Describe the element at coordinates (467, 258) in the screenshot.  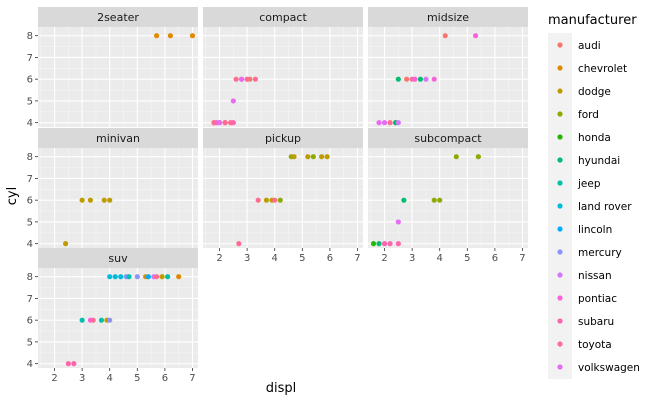
I see `x-tick-label: 5` at that location.